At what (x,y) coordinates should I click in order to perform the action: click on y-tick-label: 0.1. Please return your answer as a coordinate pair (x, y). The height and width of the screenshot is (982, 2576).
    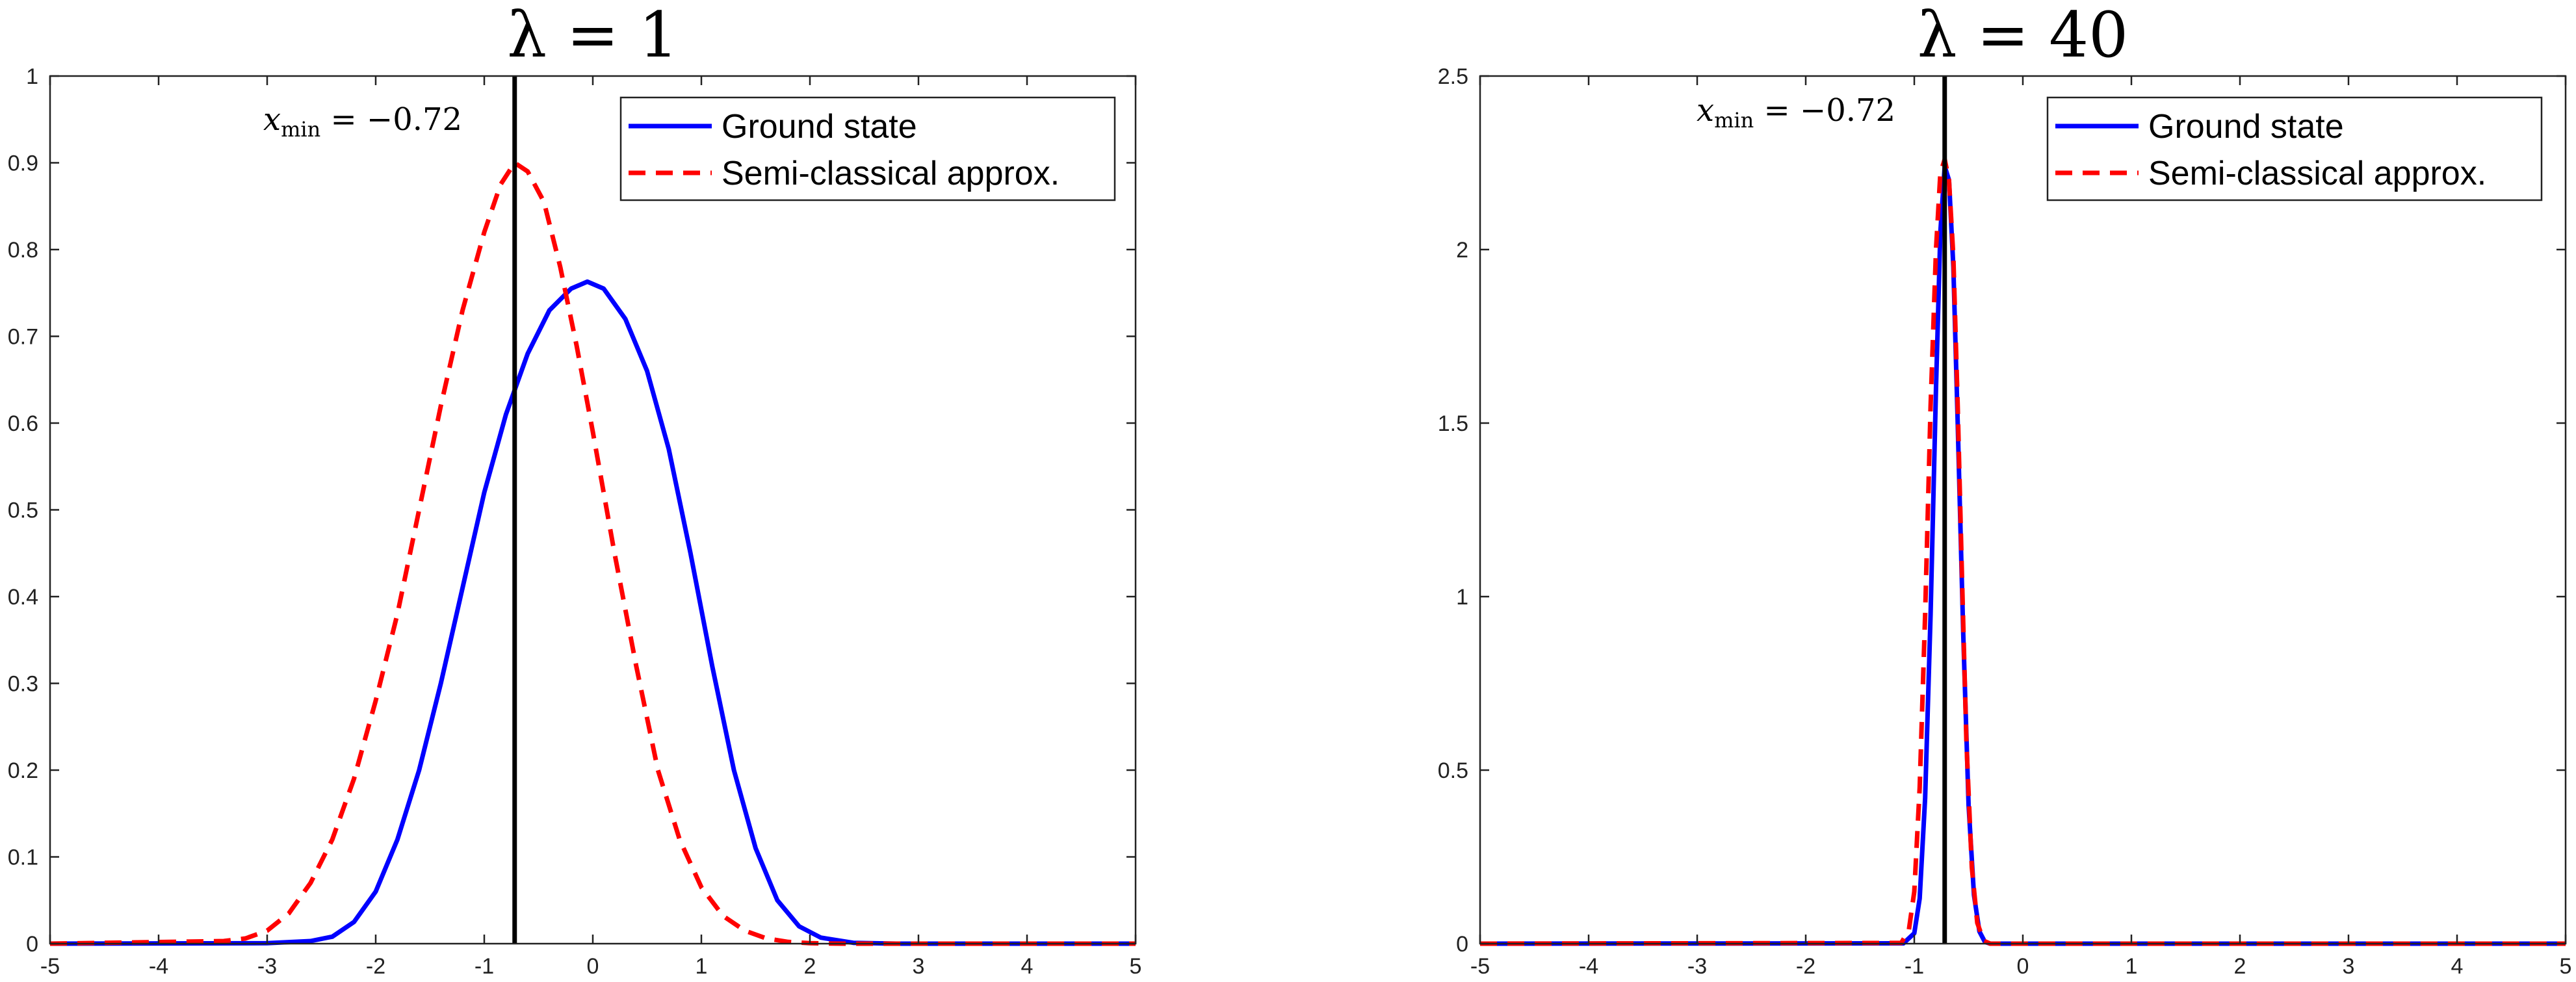
    Looking at the image, I should click on (23, 858).